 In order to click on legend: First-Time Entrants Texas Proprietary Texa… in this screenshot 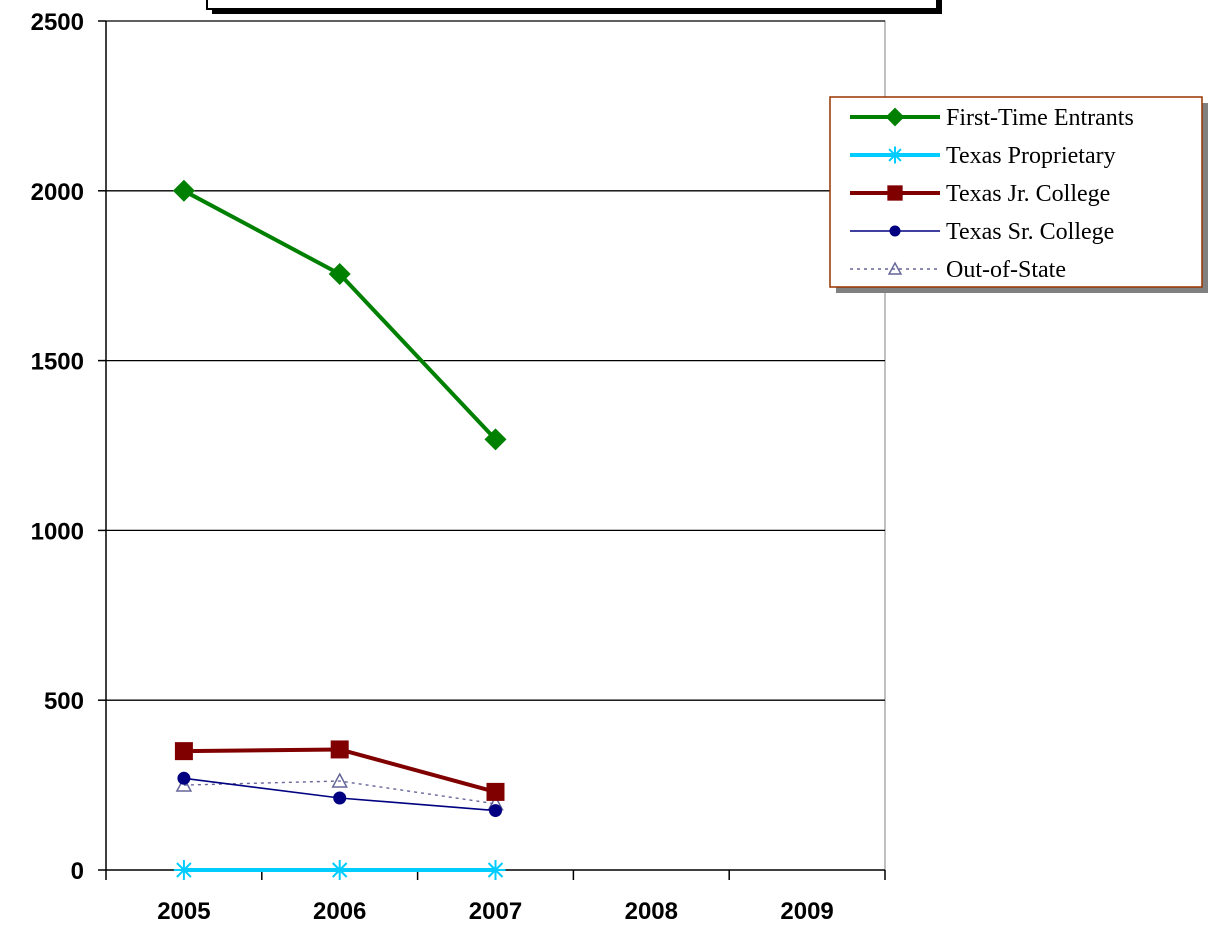, I will do `click(1018, 194)`.